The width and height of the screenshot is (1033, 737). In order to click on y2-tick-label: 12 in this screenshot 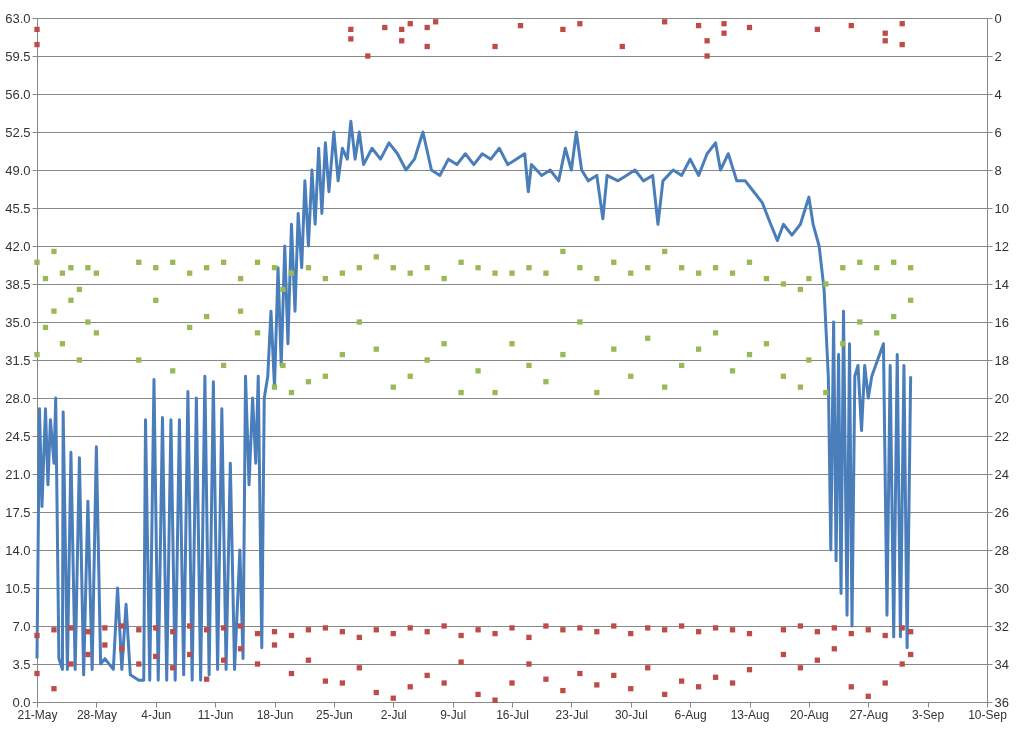, I will do `click(1001, 246)`.